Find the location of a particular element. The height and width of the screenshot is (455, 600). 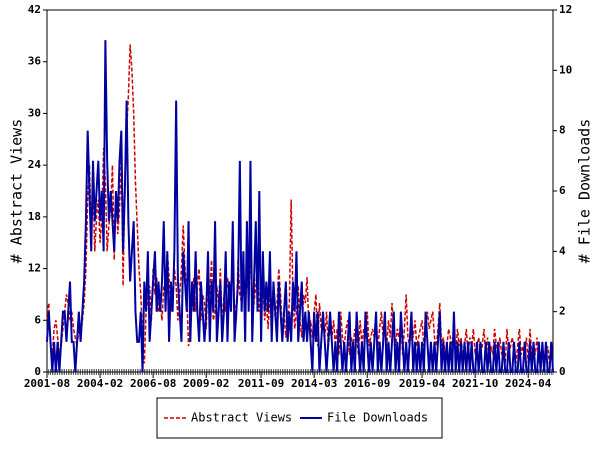

legend-label: File Downloads is located at coordinates (377, 418).